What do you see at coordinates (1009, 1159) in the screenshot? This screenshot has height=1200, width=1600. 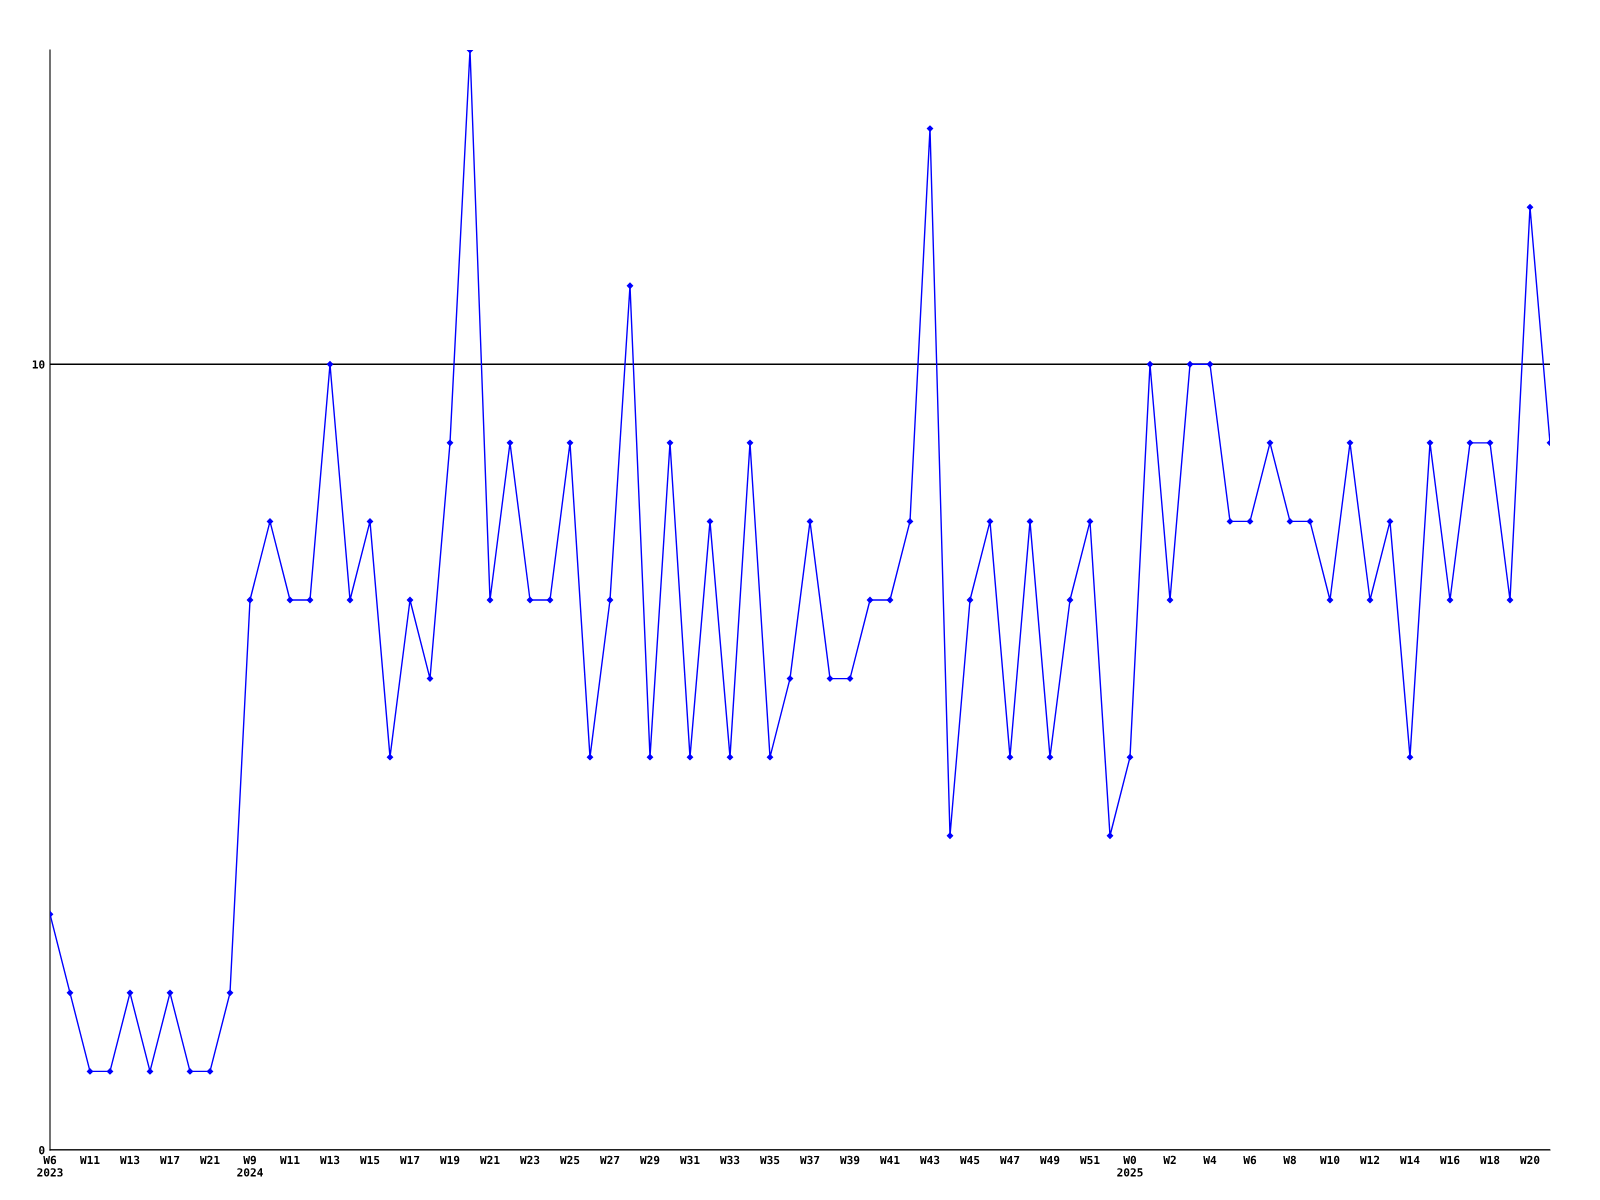 I see `x-tick-label: W47` at bounding box center [1009, 1159].